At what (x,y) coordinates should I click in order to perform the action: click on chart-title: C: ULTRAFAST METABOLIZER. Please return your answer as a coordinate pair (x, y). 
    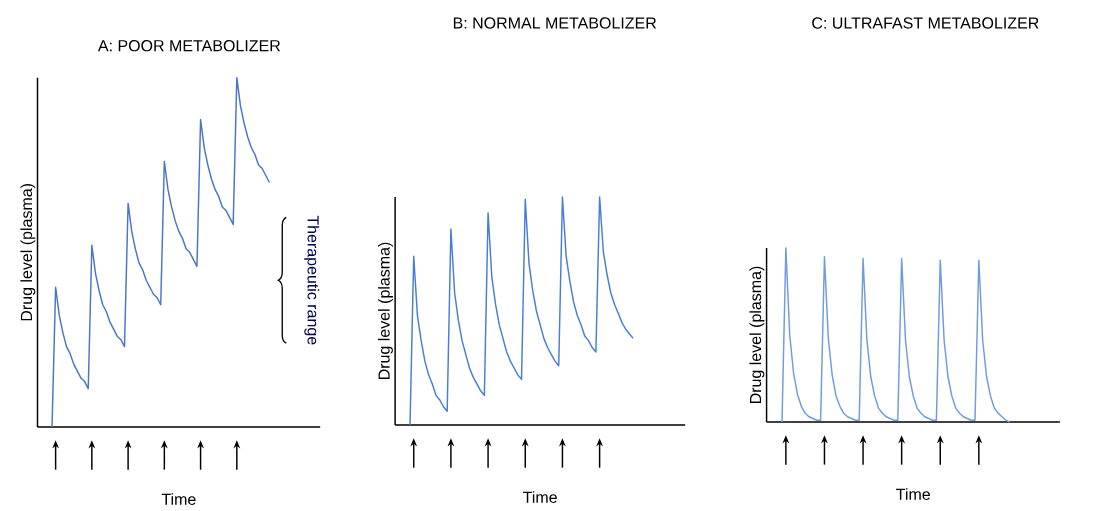
    Looking at the image, I should click on (925, 23).